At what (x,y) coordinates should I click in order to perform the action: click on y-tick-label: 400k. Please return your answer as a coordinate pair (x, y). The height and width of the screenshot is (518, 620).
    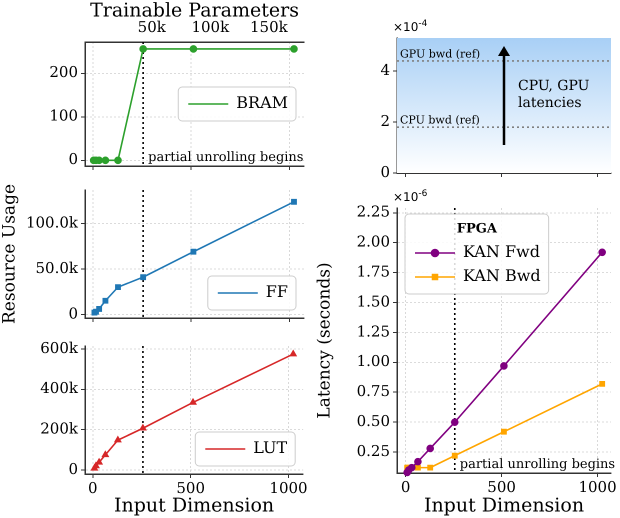
    Looking at the image, I should click on (59, 388).